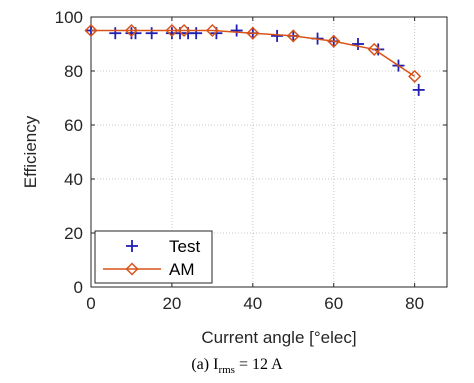 This screenshot has height=383, width=474. I want to click on x-tick-label: 20, so click(171, 303).